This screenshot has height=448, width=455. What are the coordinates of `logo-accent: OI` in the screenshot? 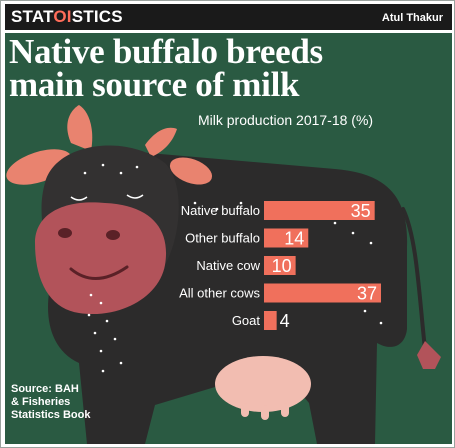 It's located at (62, 16).